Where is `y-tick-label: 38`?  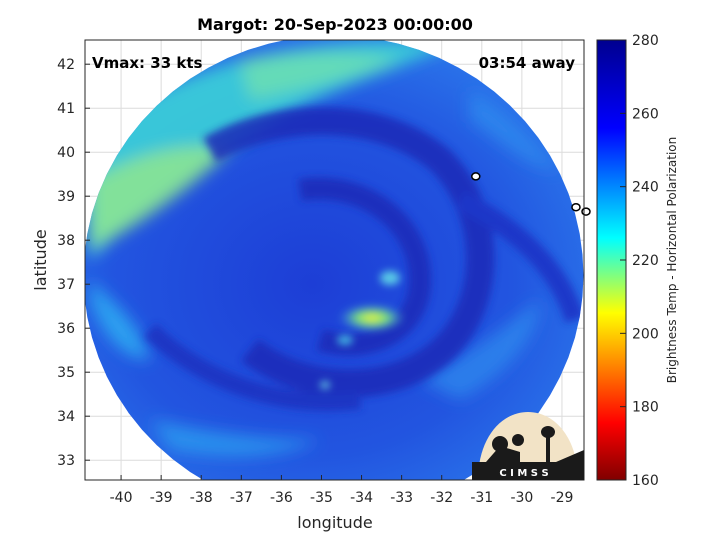 y-tick-label: 38 is located at coordinates (66, 241).